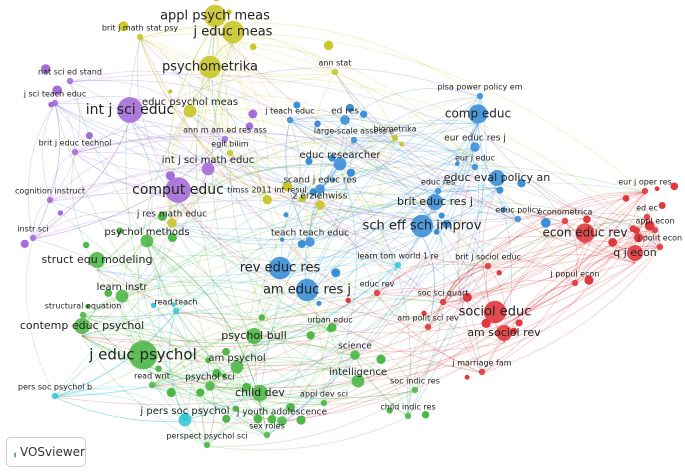  I want to click on node-label: educ rev, so click(377, 284).